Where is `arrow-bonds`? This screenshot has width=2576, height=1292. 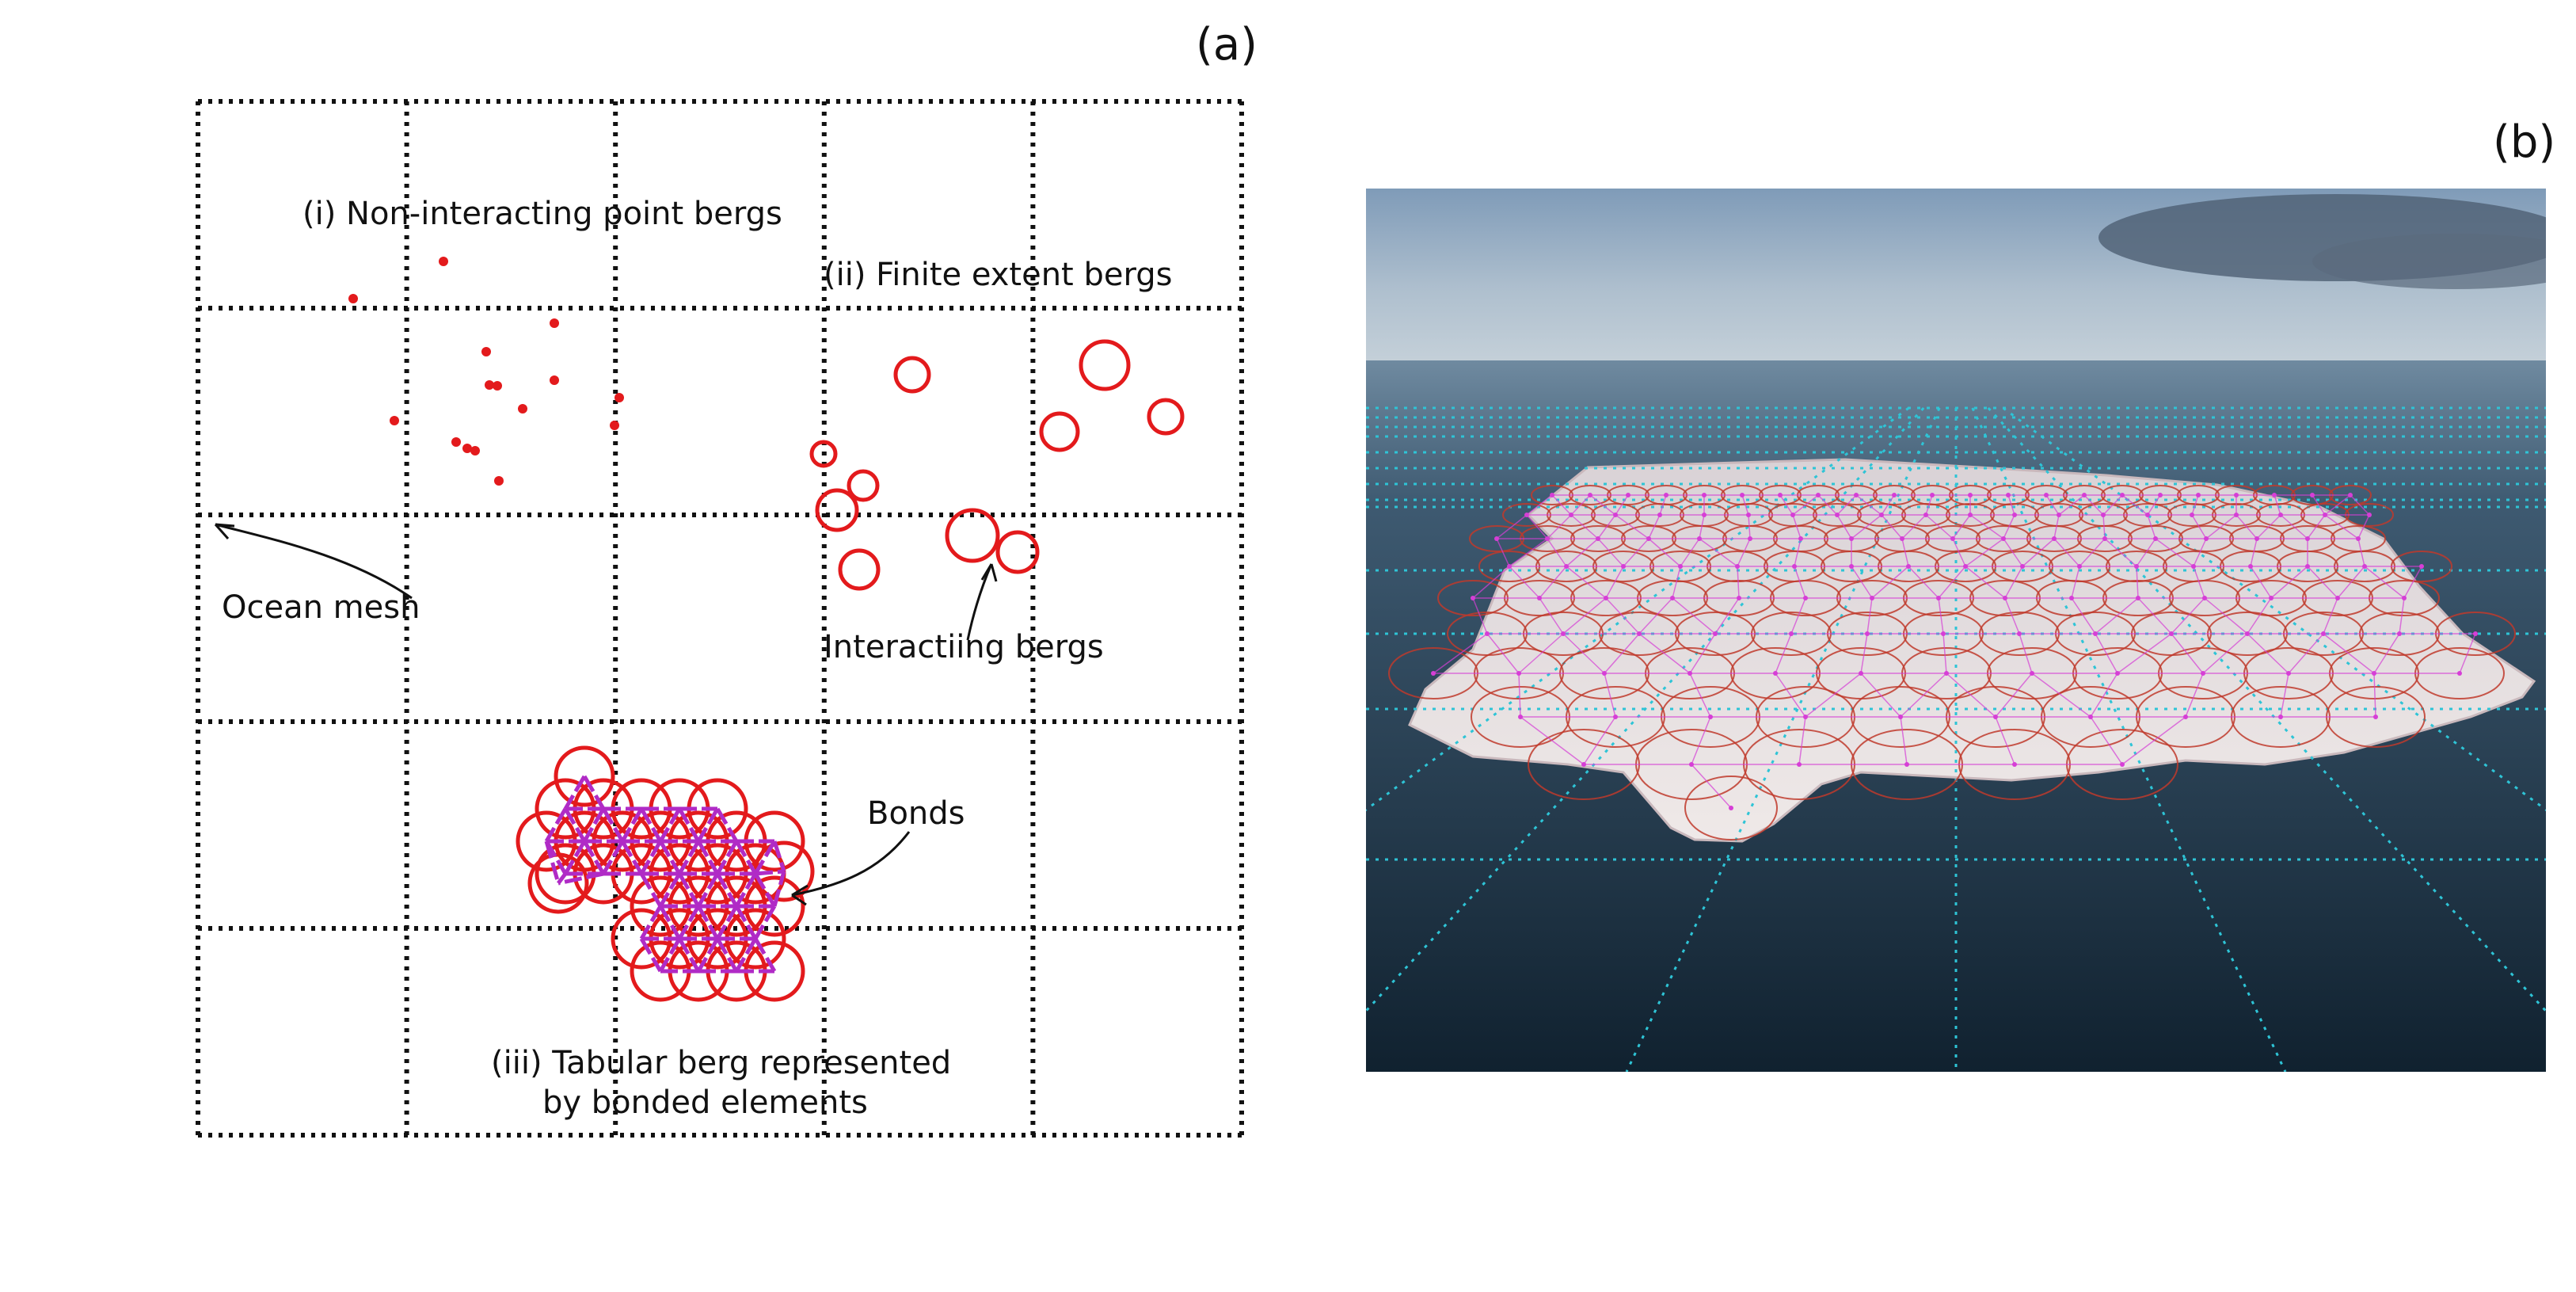
arrow-bonds is located at coordinates (851, 864).